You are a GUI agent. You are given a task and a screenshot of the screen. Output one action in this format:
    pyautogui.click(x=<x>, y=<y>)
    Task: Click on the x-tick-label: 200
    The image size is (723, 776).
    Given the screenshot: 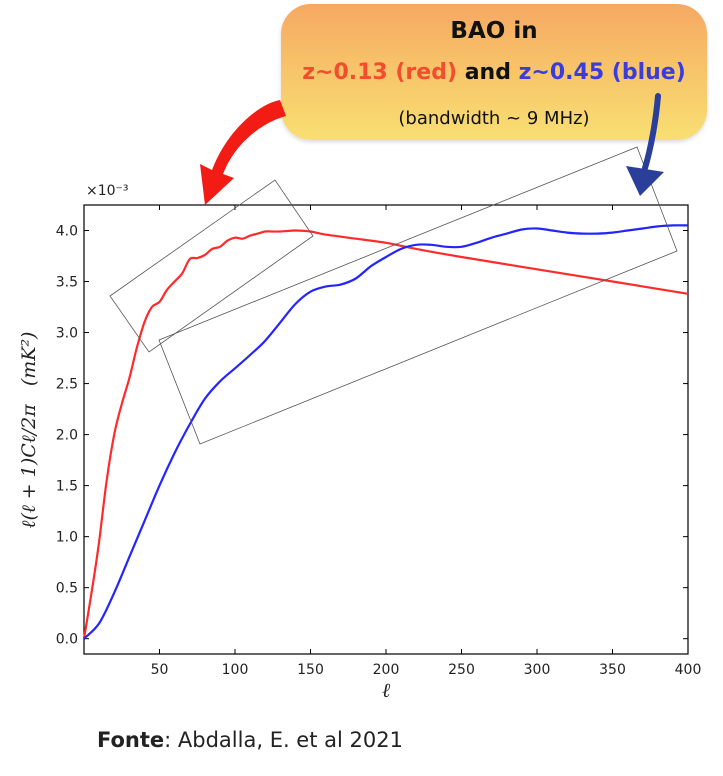 What is the action you would take?
    pyautogui.click(x=386, y=670)
    